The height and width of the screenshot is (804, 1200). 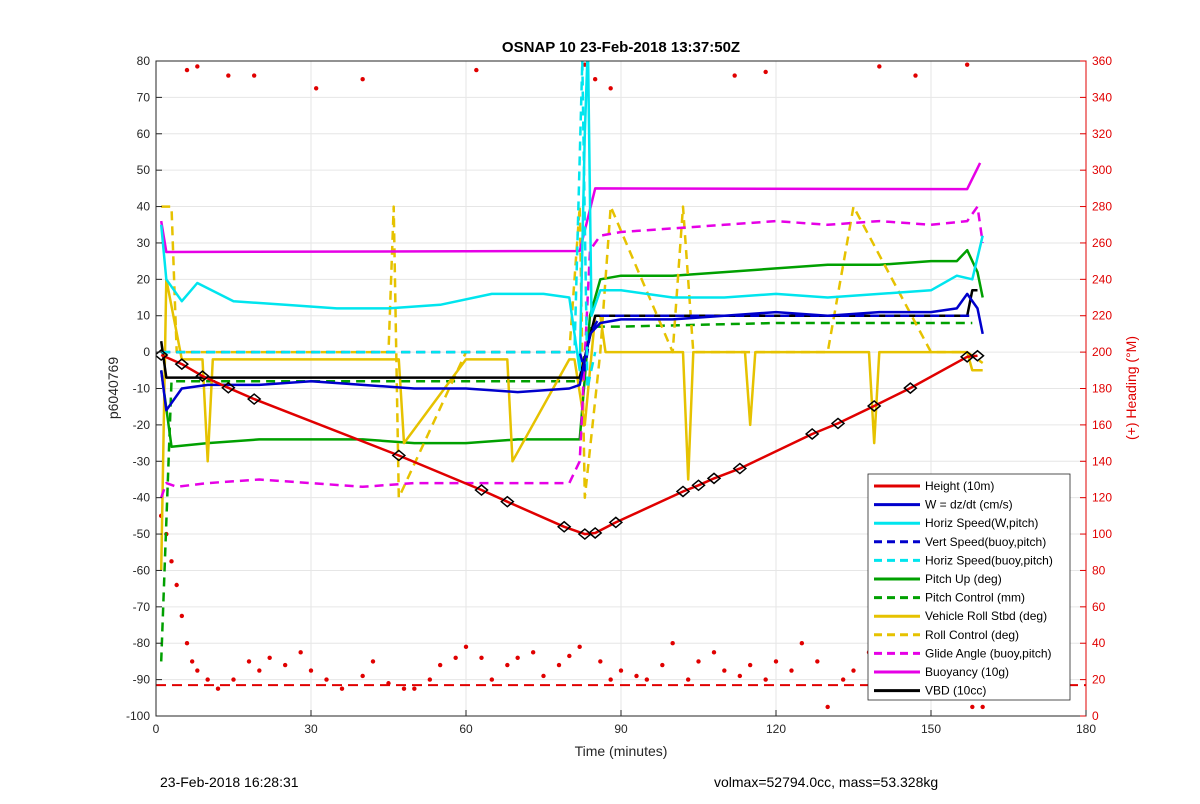 I want to click on legend-box, so click(x=969, y=587).